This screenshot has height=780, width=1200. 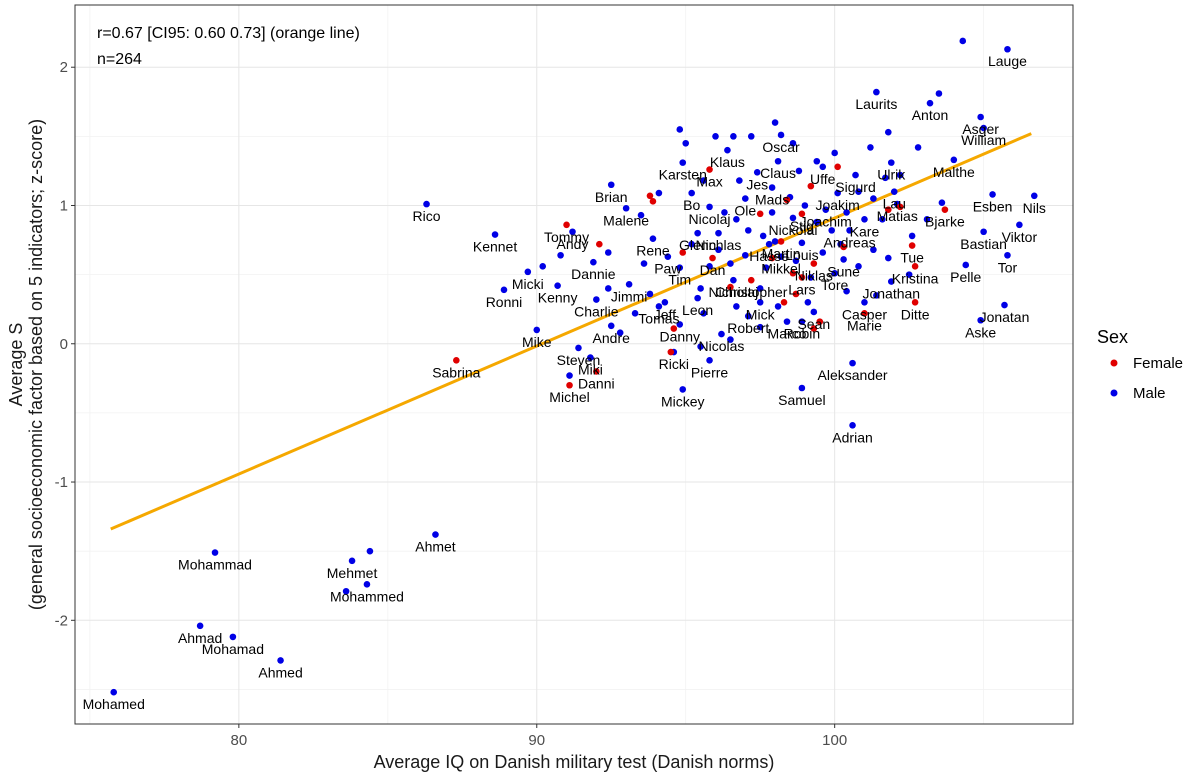 I want to click on point-label: Mads, so click(x=772, y=200).